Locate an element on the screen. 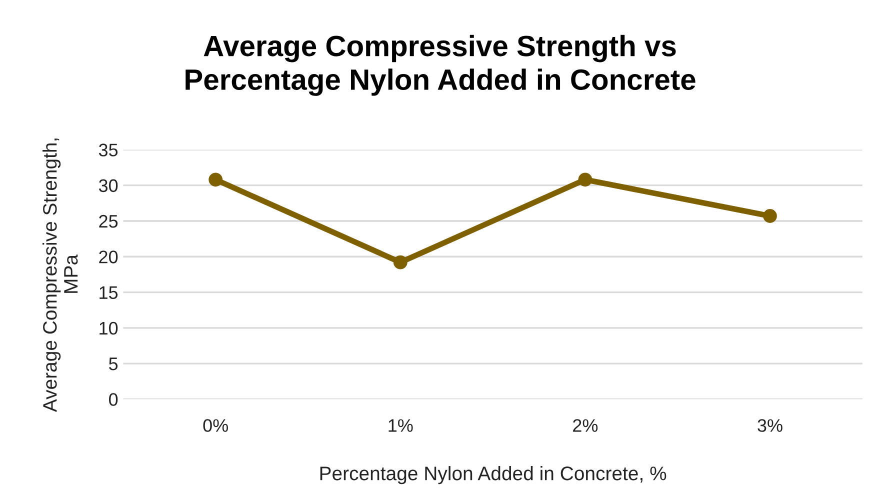  x-tick-label: 2% is located at coordinates (585, 425).